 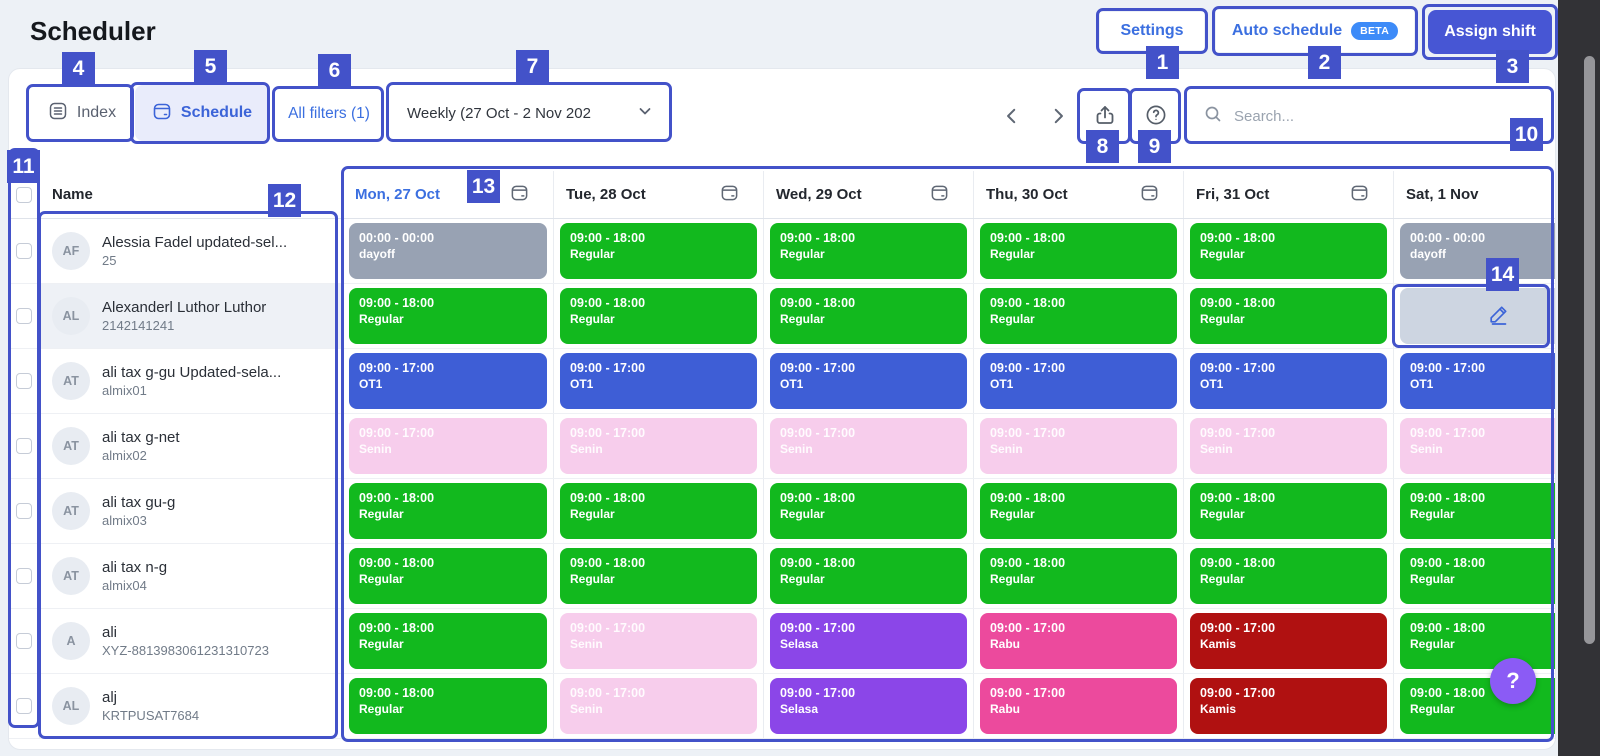 What do you see at coordinates (1474, 194) in the screenshot?
I see `day-header-6: Sat, 1 Nov` at bounding box center [1474, 194].